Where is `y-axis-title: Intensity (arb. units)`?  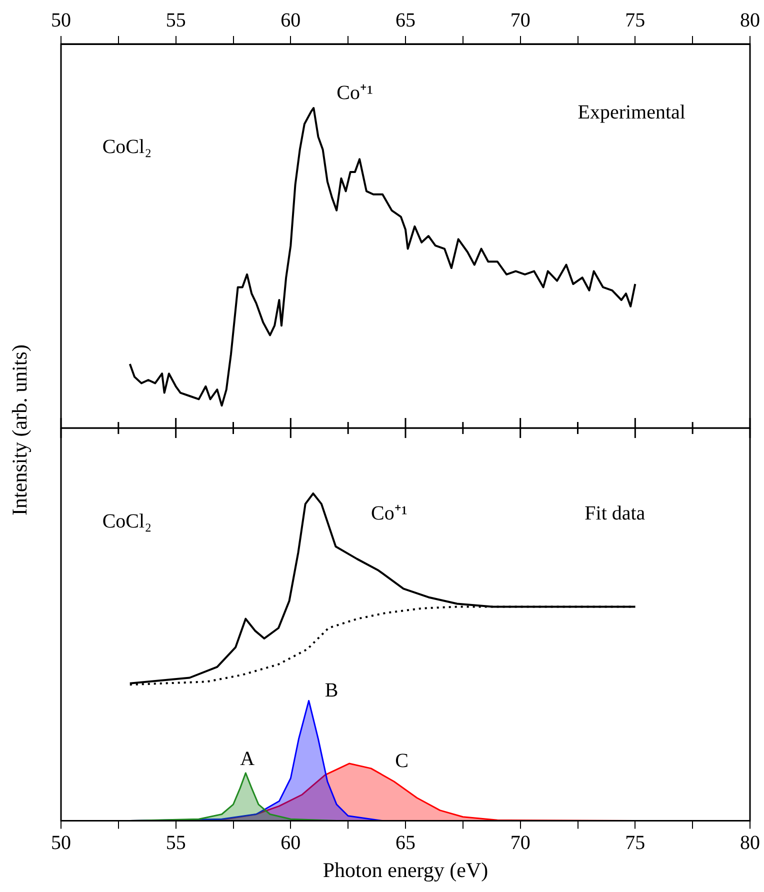 y-axis-title: Intensity (arb. units) is located at coordinates (20, 430).